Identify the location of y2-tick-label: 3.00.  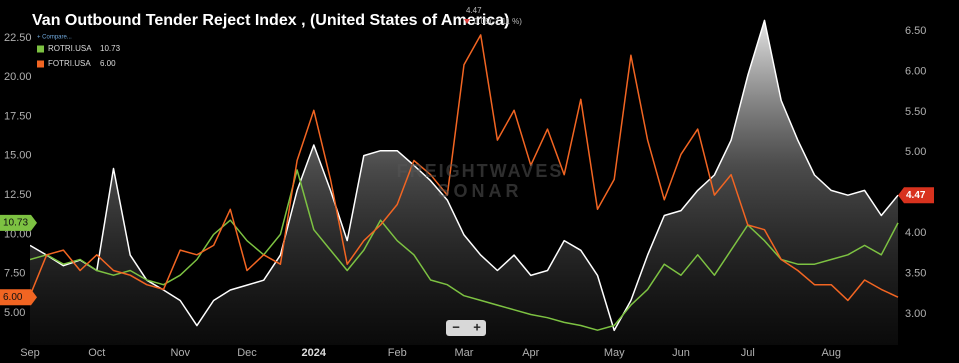
(915, 314).